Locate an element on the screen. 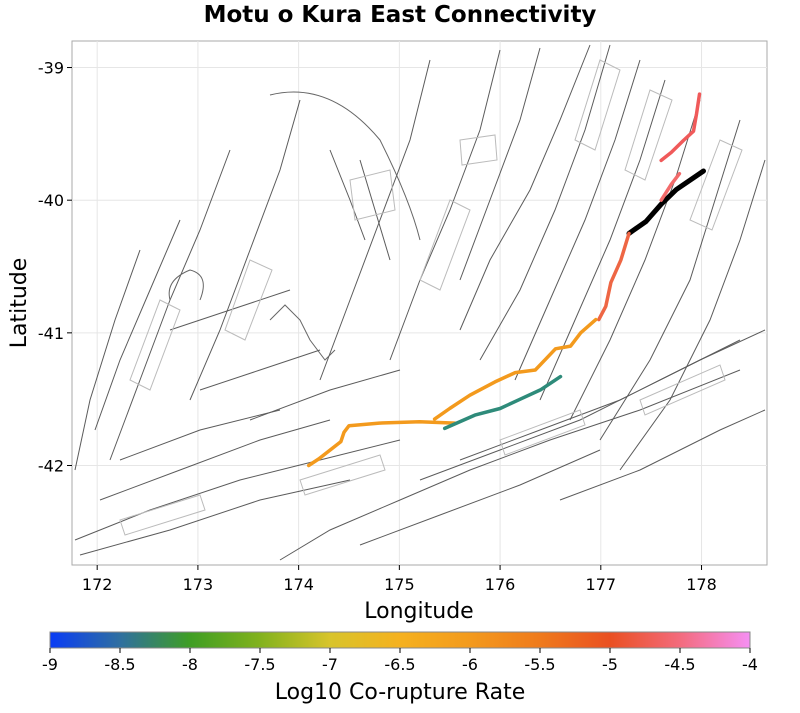 The height and width of the screenshot is (713, 800). x-axis-label: Longitude is located at coordinates (418, 611).